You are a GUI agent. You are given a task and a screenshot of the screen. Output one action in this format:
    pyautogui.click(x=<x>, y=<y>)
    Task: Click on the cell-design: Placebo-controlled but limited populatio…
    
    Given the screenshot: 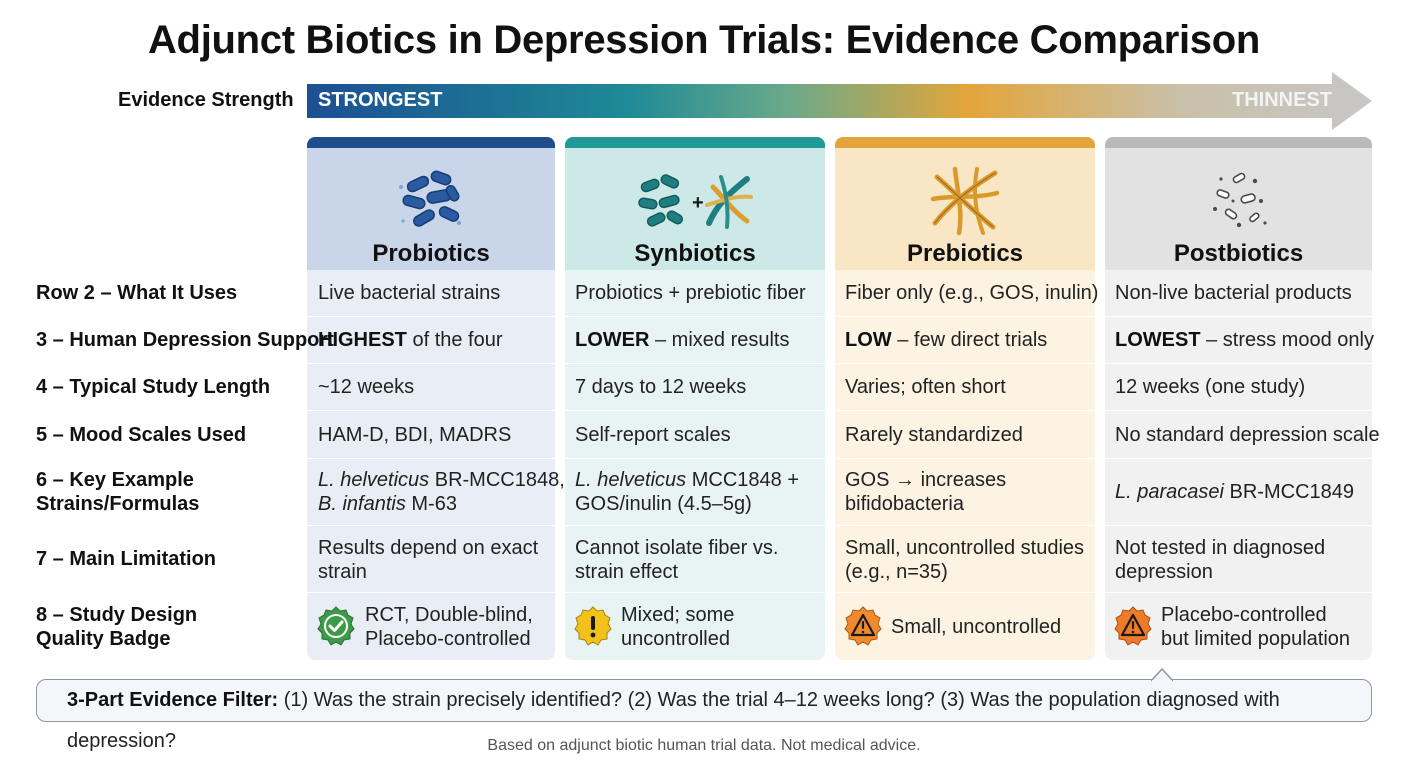 What is the action you would take?
    pyautogui.click(x=1255, y=627)
    